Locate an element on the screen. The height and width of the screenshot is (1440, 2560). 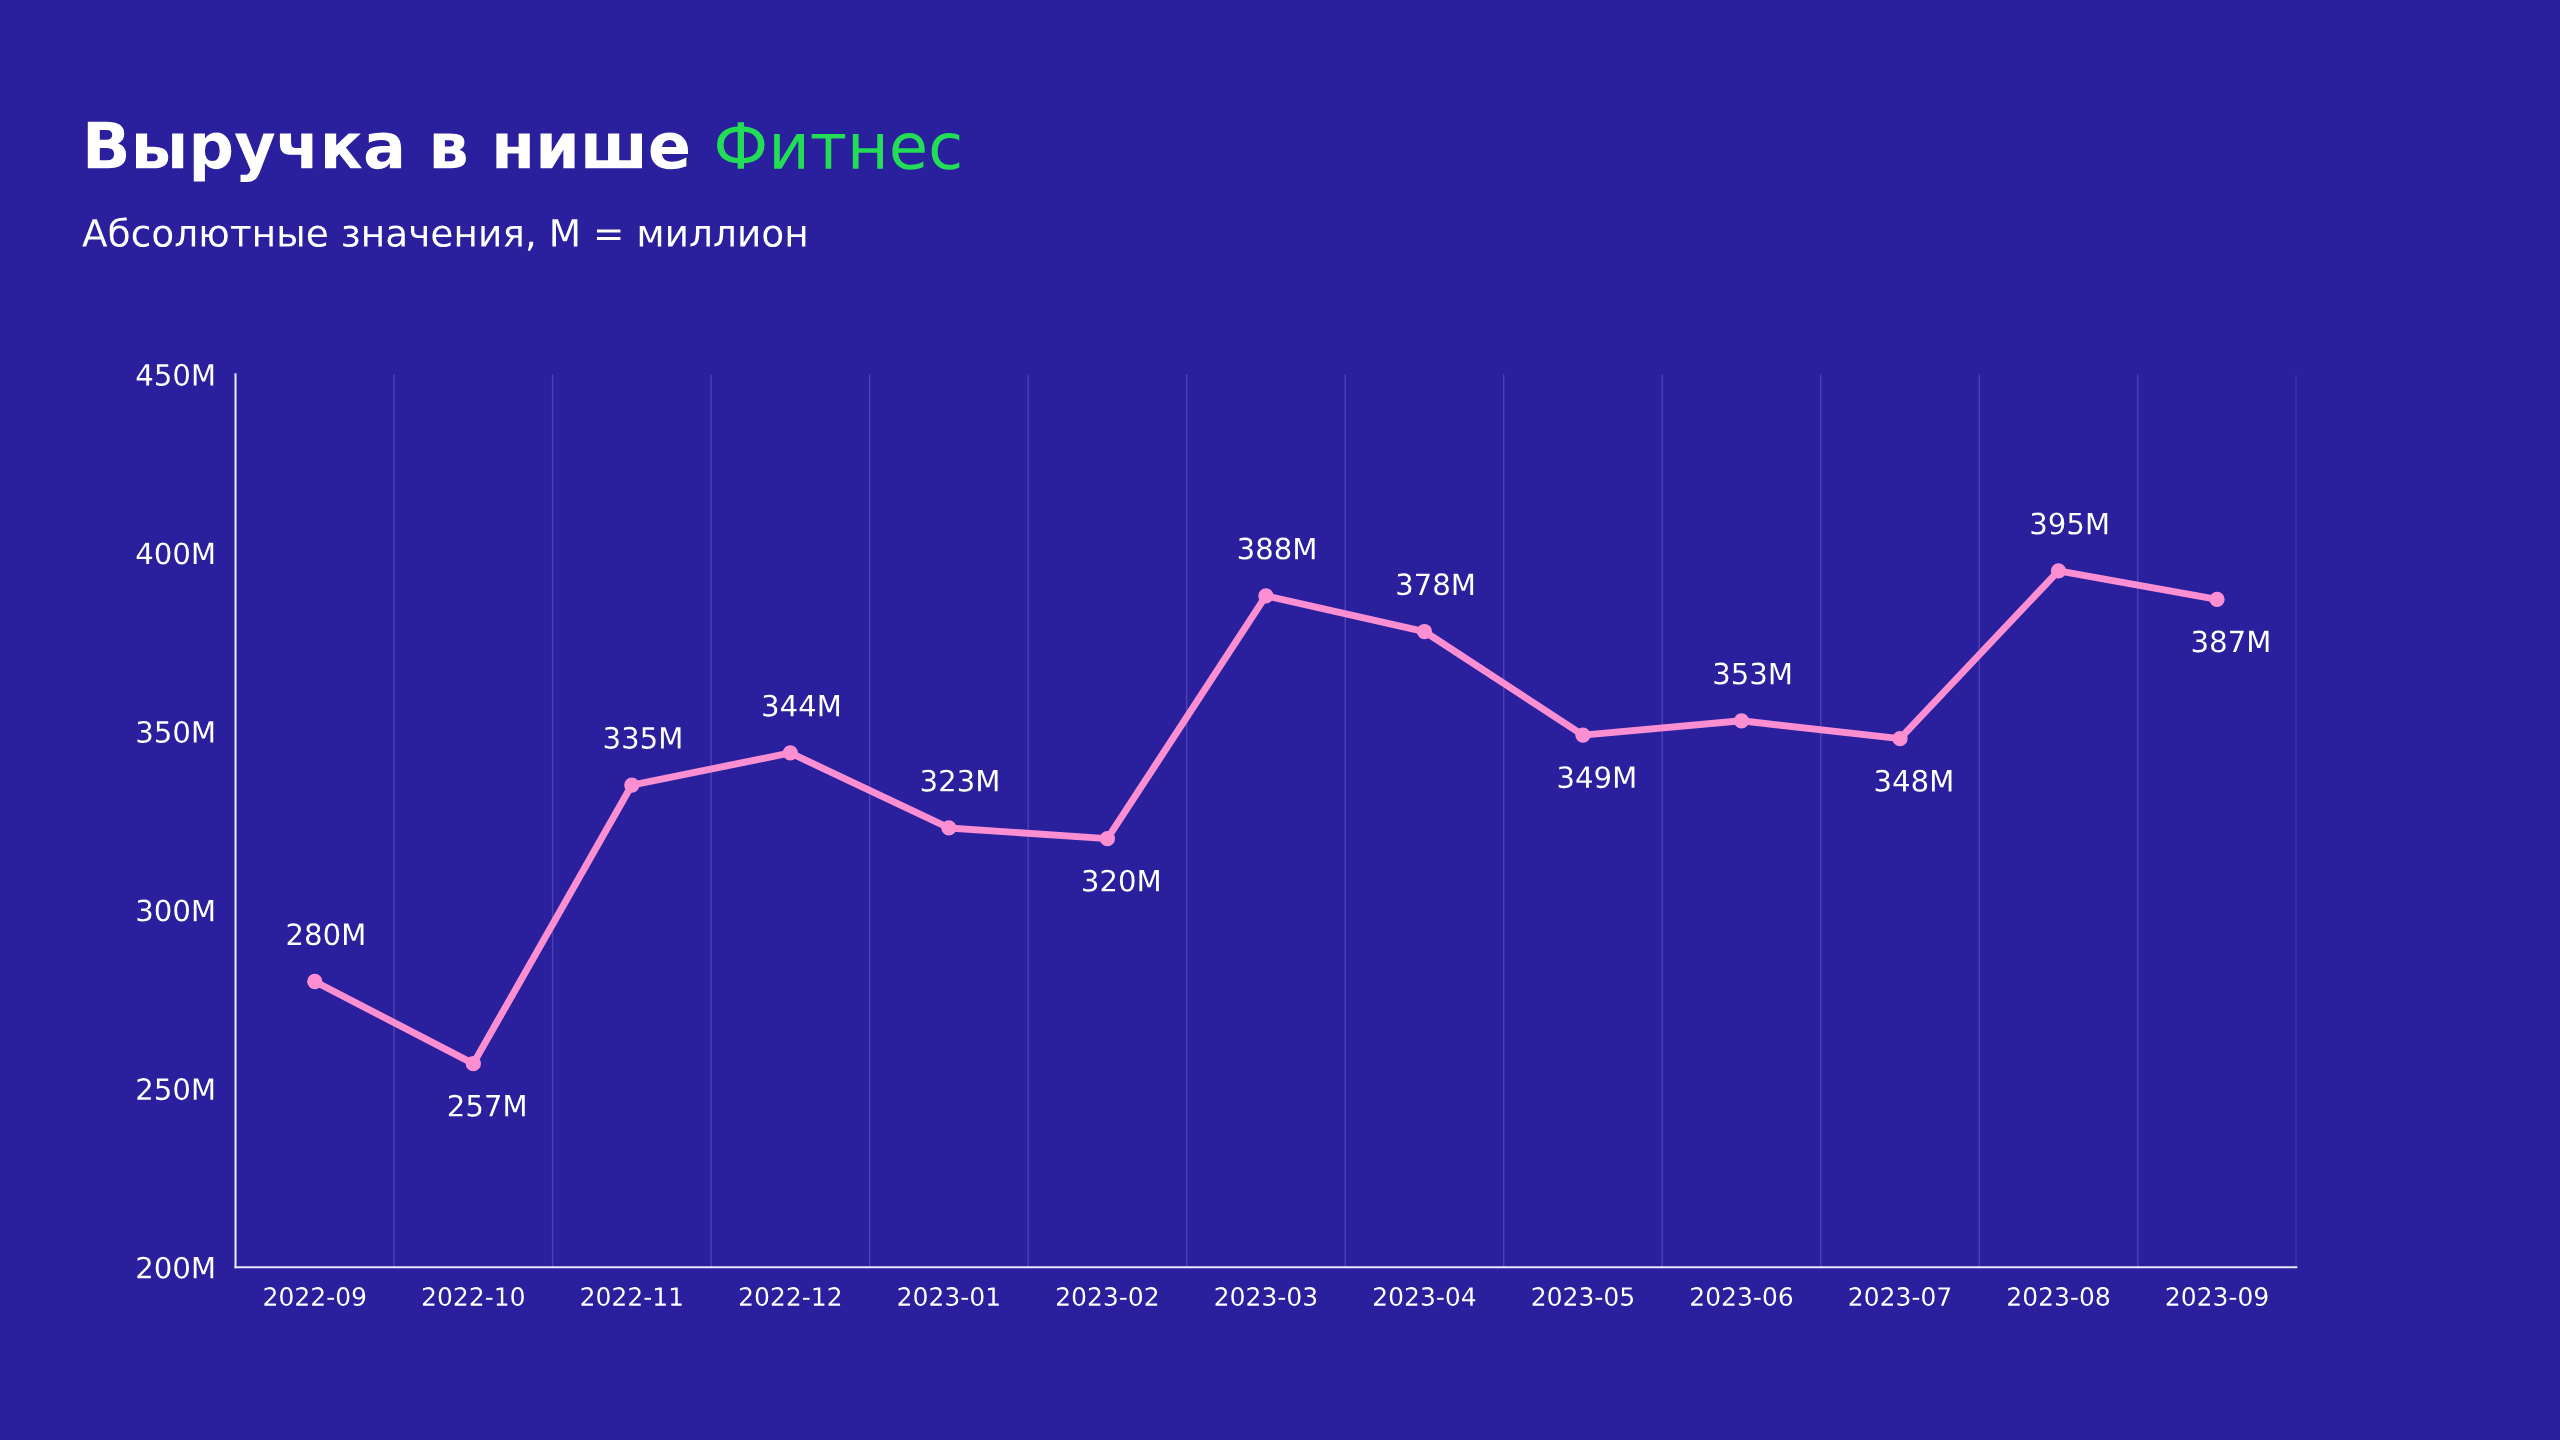
chart-title: Выручка в нише Фитнес is located at coordinates (523, 152).